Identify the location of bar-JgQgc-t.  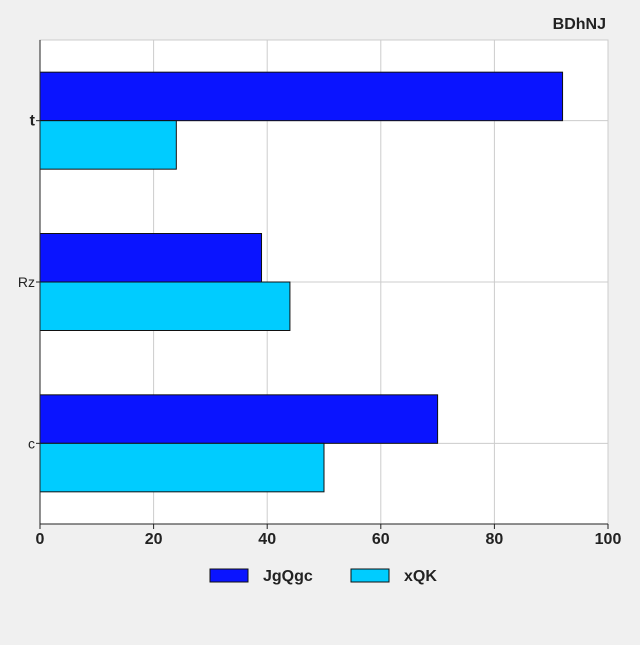
(301, 96).